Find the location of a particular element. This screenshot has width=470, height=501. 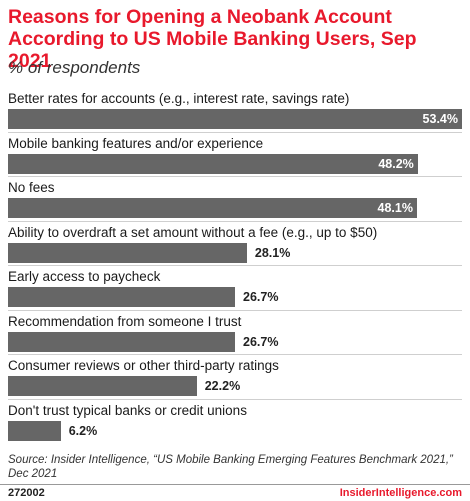

value-label: 53.4% is located at coordinates (440, 119).